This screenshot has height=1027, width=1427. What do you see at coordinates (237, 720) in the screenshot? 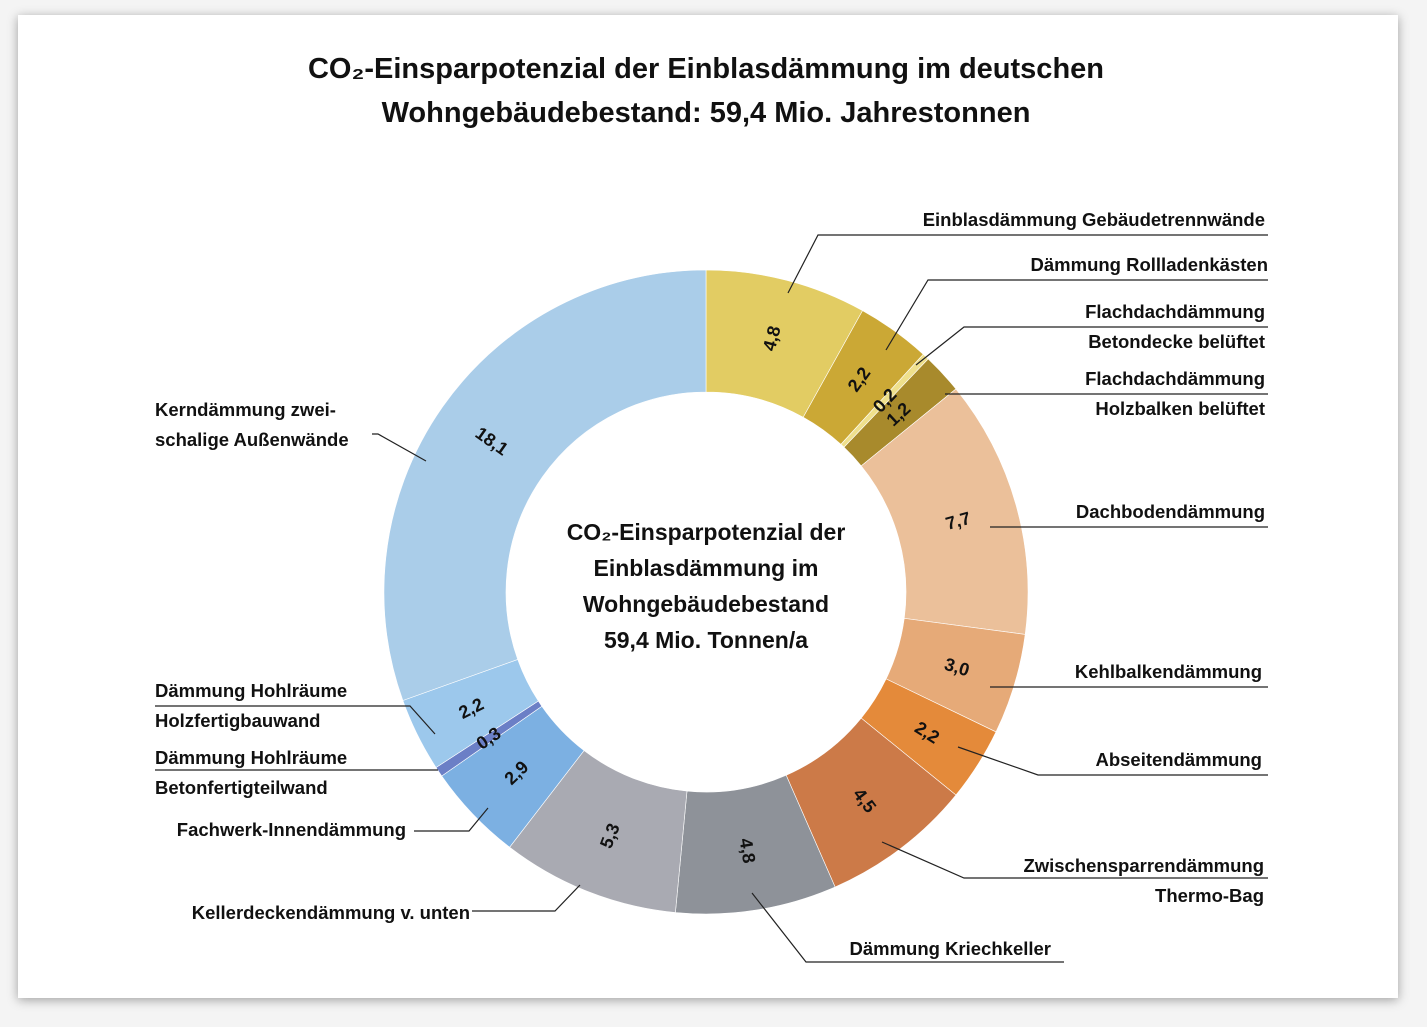
I see `category-label: Holzfertigbauwand` at bounding box center [237, 720].